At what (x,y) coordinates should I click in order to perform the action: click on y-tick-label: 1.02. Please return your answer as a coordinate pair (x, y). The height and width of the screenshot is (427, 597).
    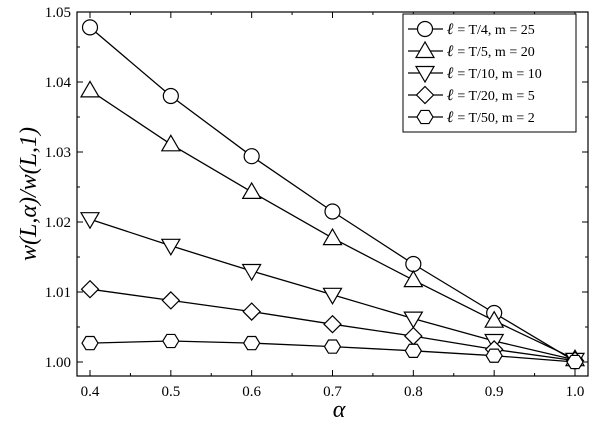
    Looking at the image, I should click on (58, 223).